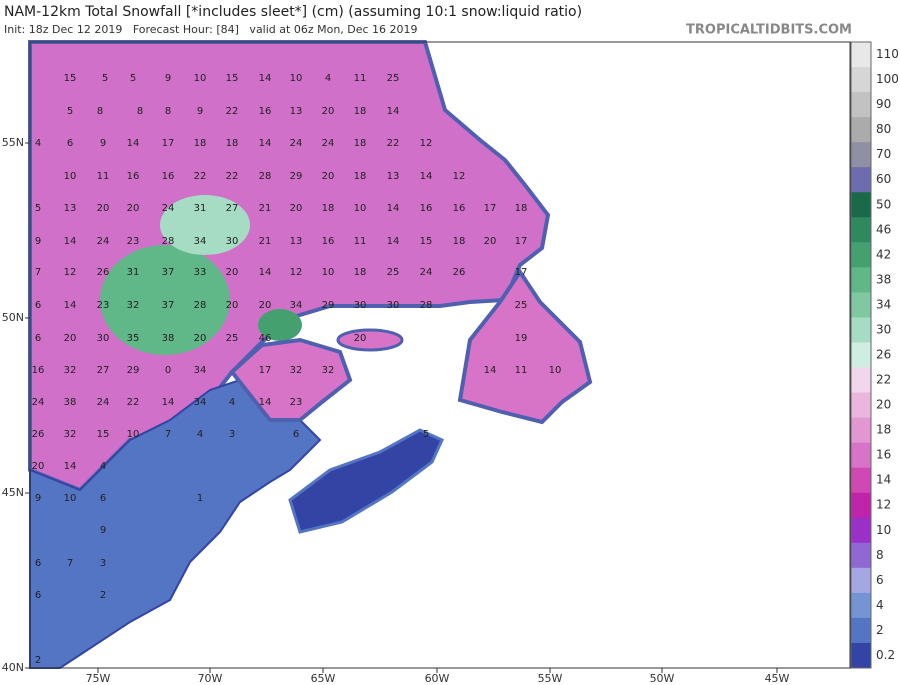 This screenshot has width=900, height=685. Describe the element at coordinates (521, 338) in the screenshot. I see `snow-label: 19` at that location.